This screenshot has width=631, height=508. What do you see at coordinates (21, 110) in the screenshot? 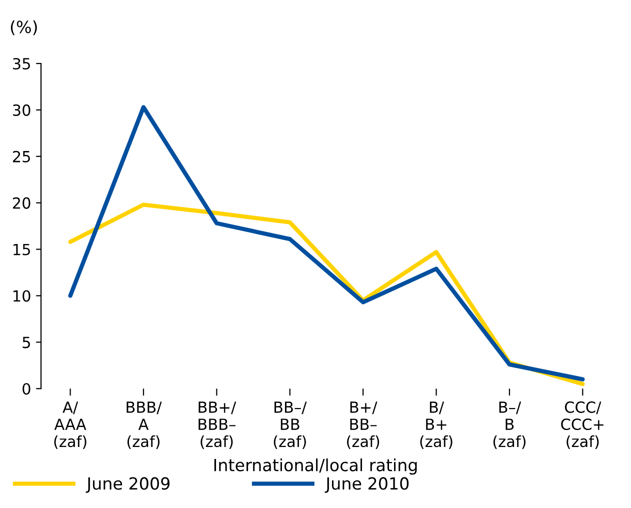
I see `y-tick-label: 30` at bounding box center [21, 110].